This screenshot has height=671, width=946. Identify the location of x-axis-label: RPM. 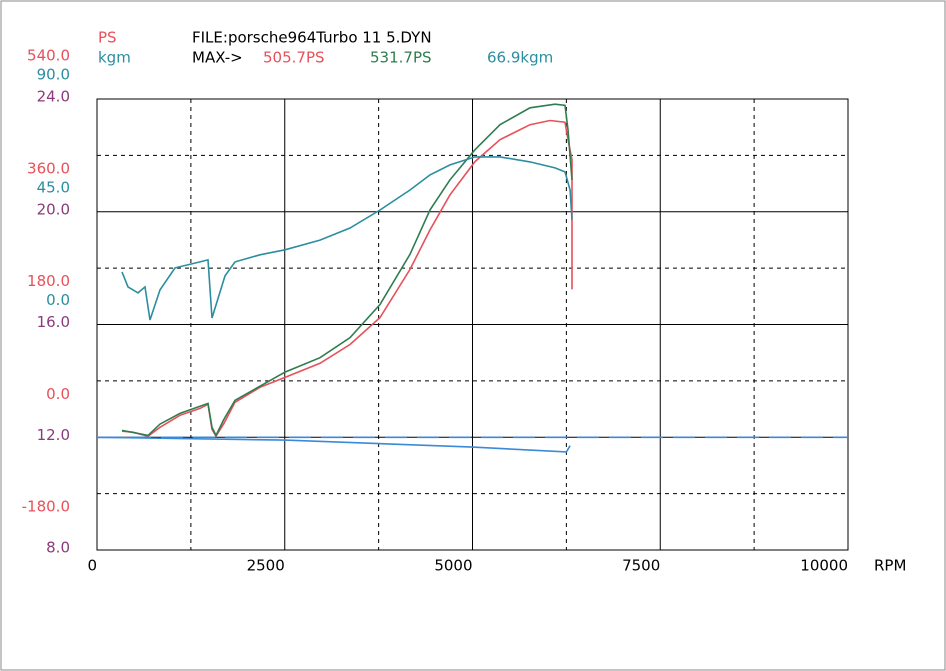
(890, 566).